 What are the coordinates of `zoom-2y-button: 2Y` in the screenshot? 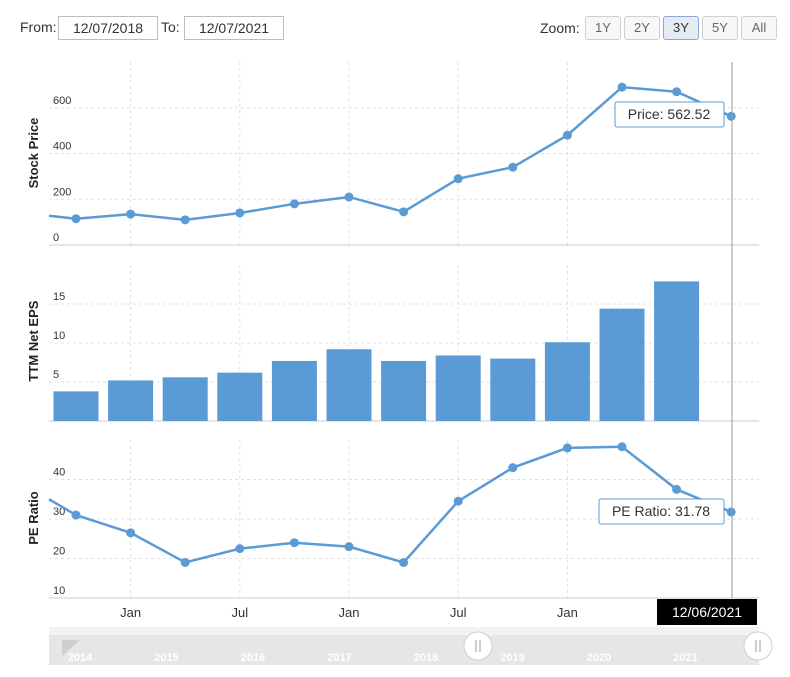 It's located at (642, 28).